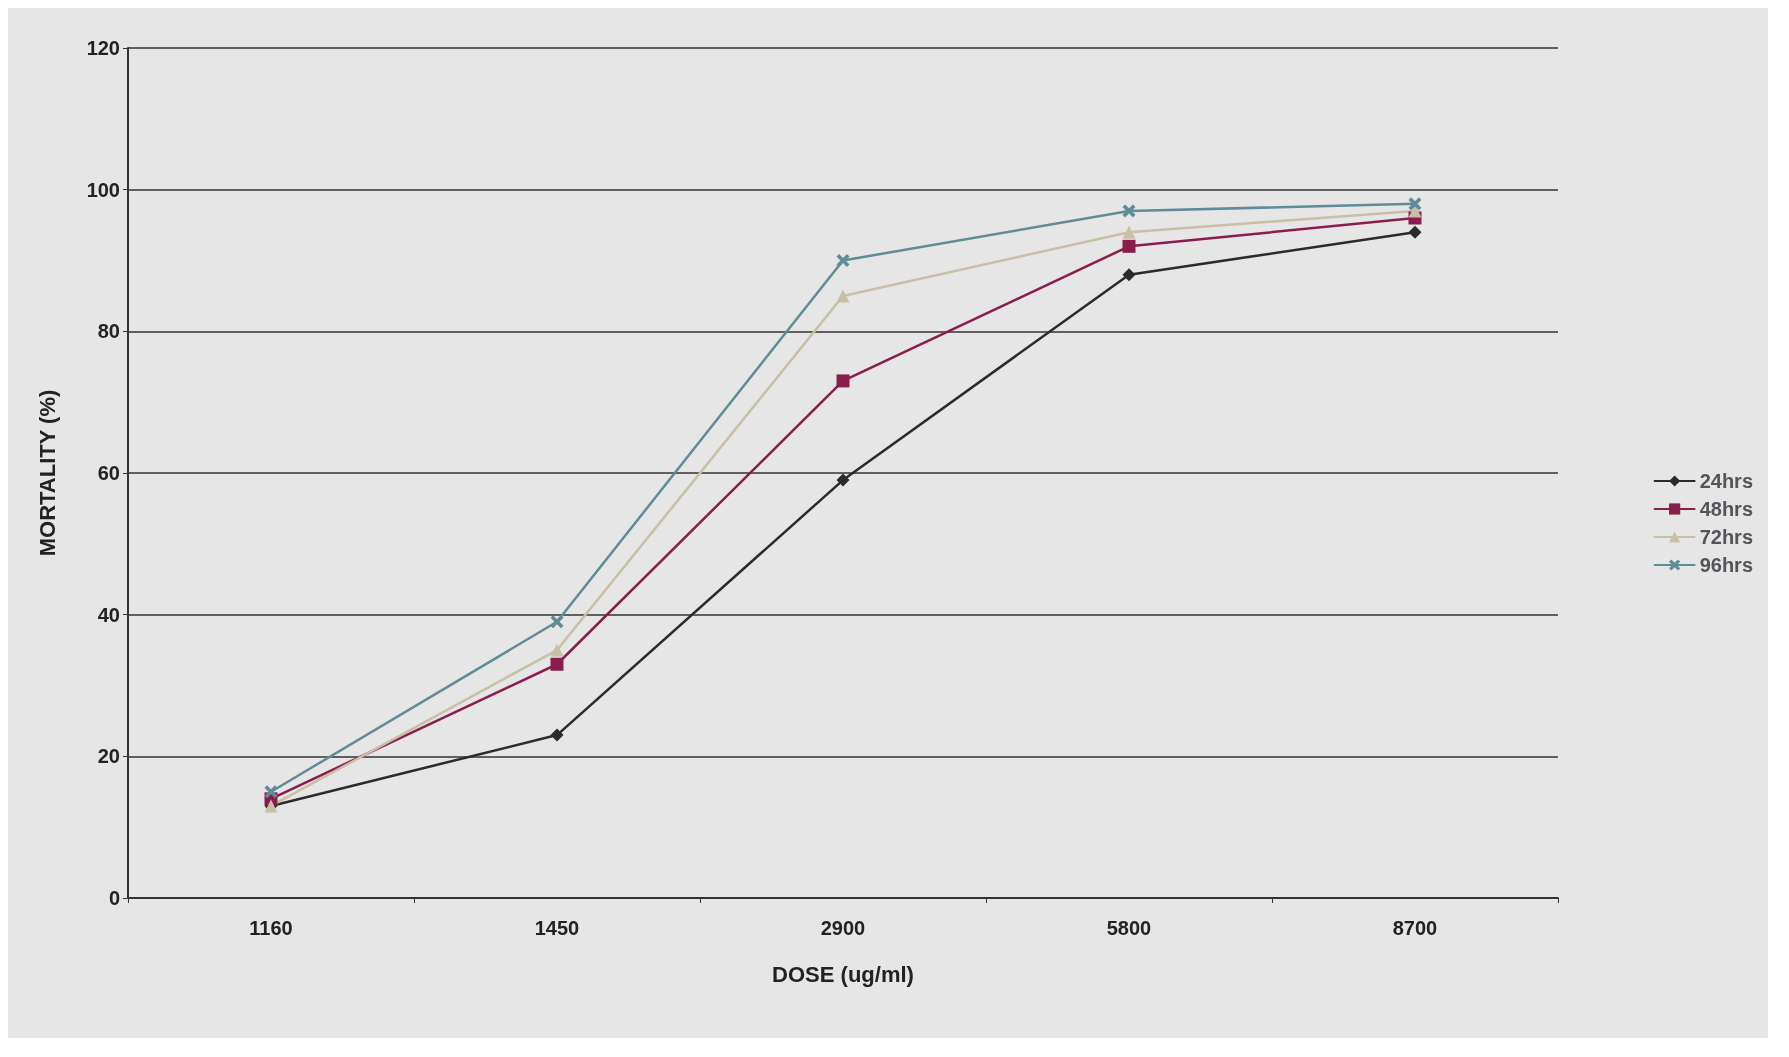  Describe the element at coordinates (1726, 481) in the screenshot. I see `legend-label: 24hrs` at that location.